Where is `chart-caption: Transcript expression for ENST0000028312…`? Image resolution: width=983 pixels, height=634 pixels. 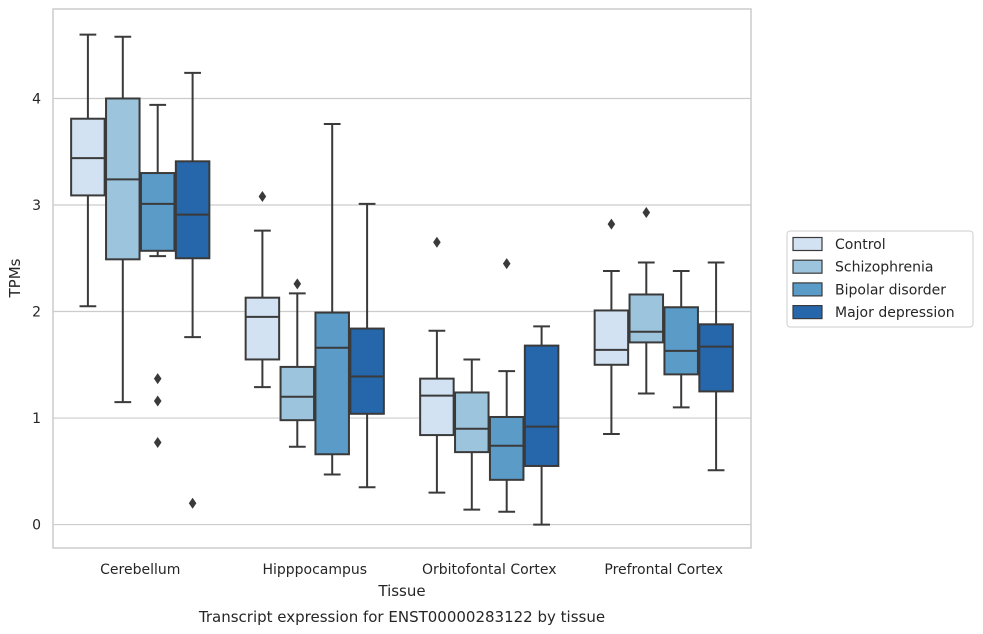 chart-caption: Transcript expression for ENST0000028312… is located at coordinates (401, 617).